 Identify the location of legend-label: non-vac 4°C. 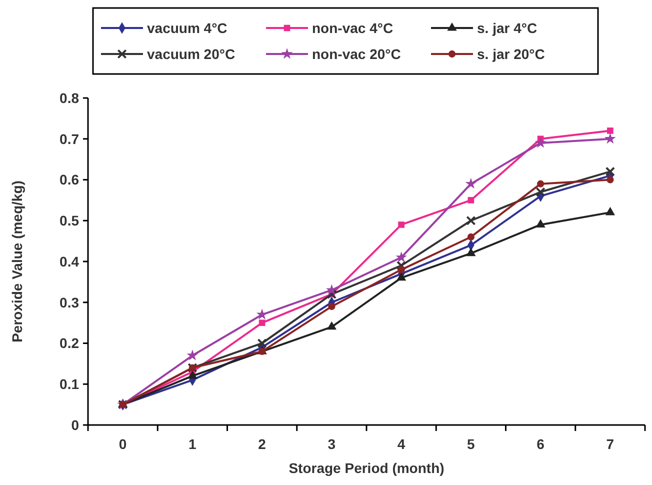
(353, 28).